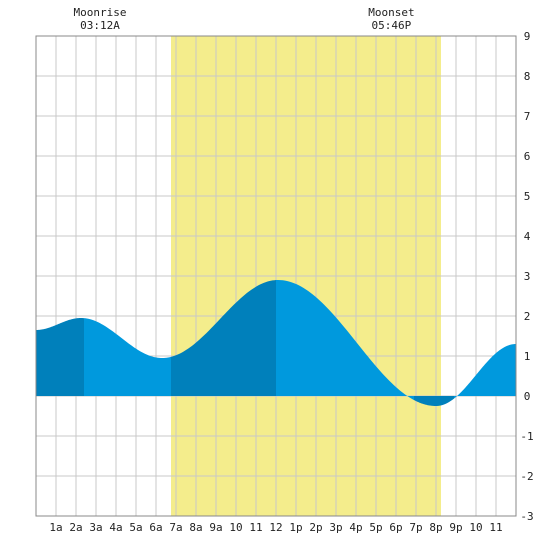 This screenshot has height=550, width=550. I want to click on x-tick-label: 4p, so click(355, 527).